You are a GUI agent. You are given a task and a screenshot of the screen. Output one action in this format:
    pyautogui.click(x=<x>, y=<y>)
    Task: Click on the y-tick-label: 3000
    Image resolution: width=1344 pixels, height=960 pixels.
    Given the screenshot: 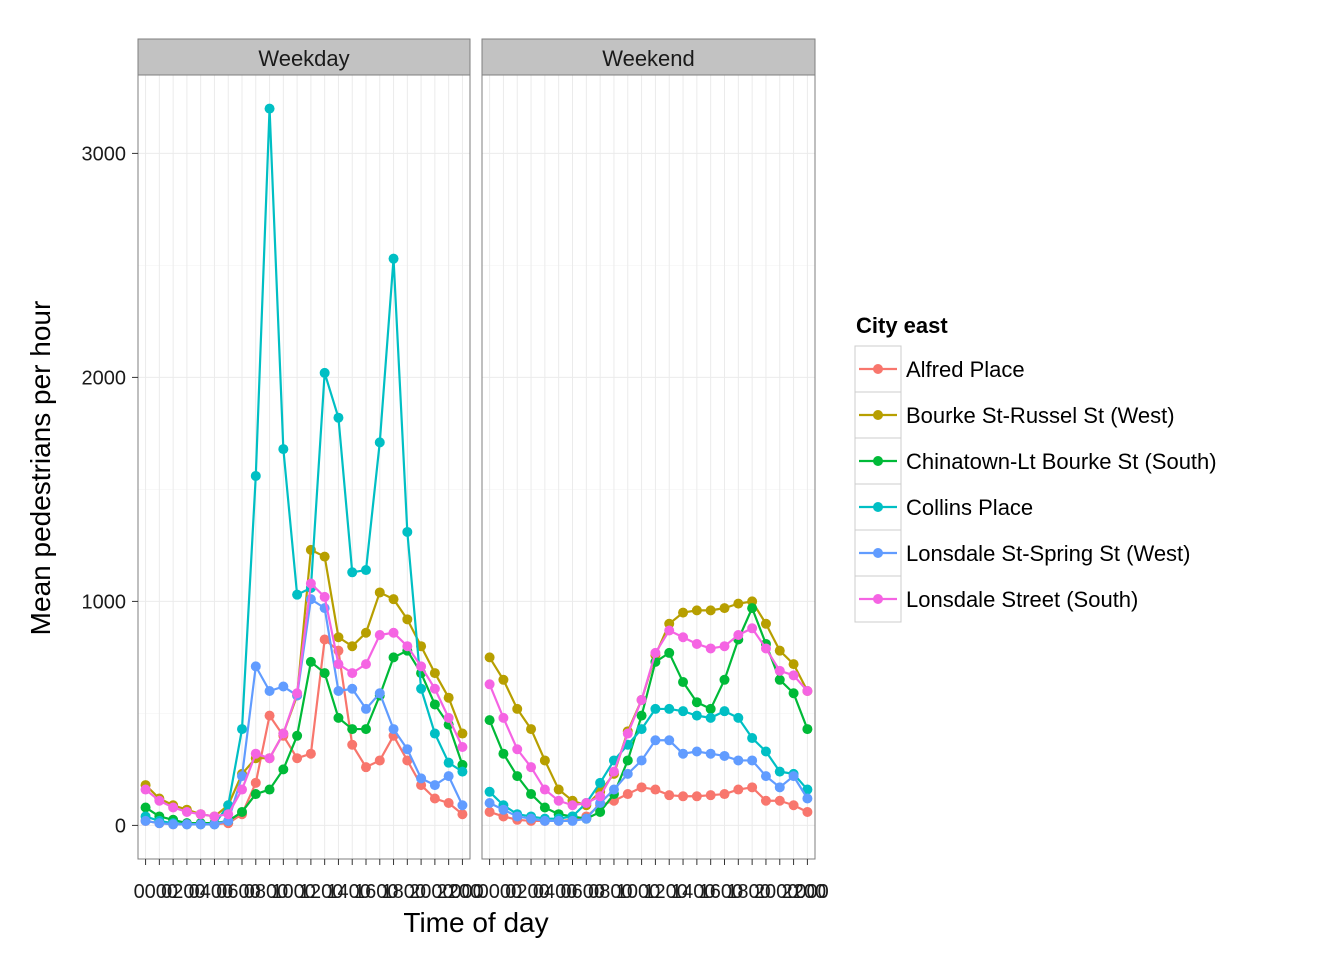 What is the action you would take?
    pyautogui.click(x=104, y=154)
    